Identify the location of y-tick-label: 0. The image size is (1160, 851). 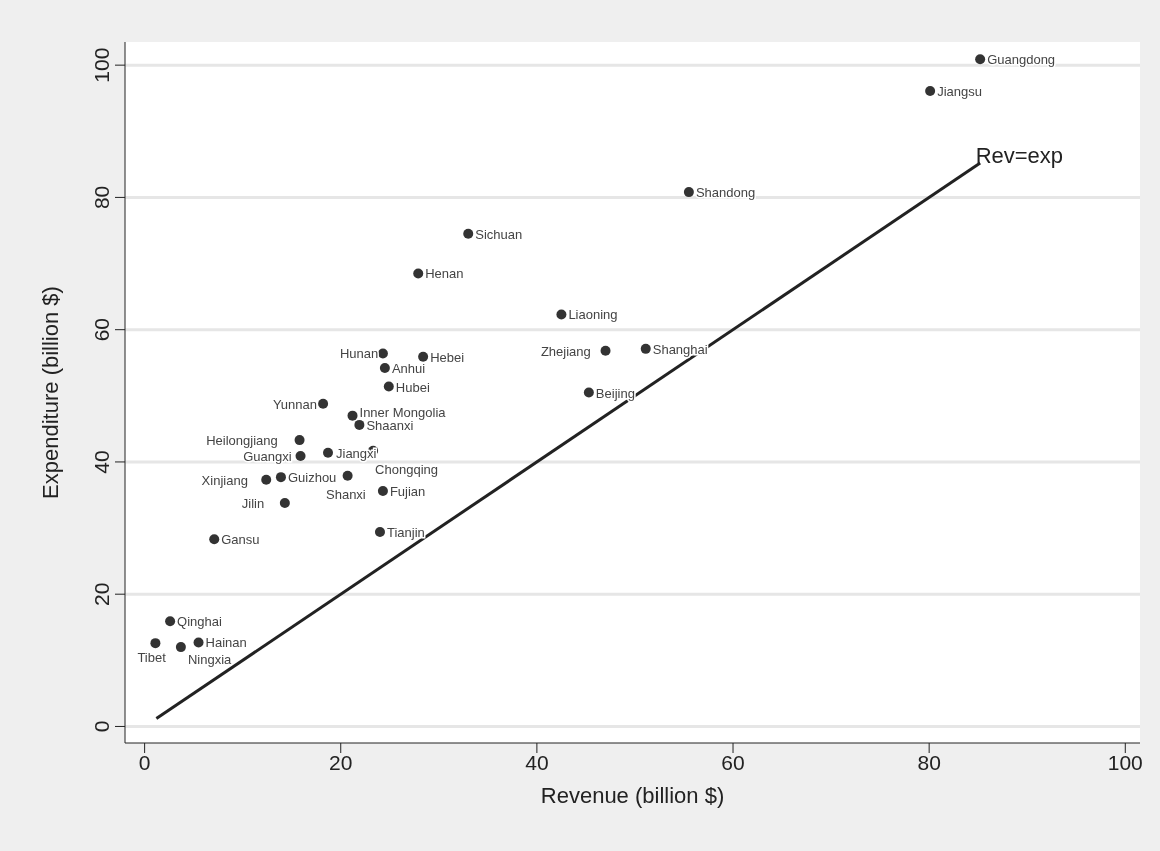
(101, 726).